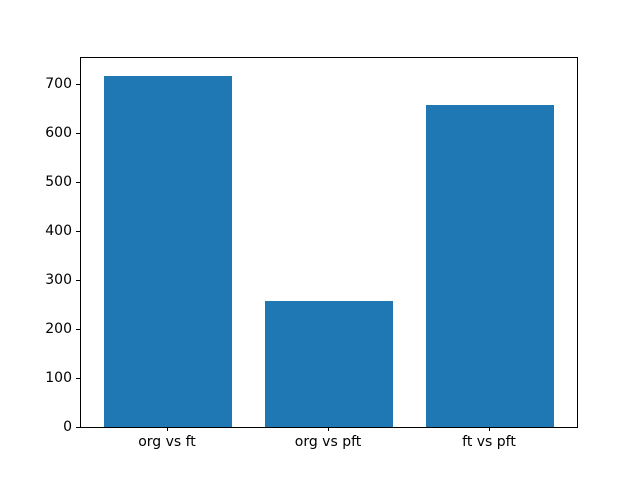  Describe the element at coordinates (58, 378) in the screenshot. I see `y-tick-label: 100` at that location.